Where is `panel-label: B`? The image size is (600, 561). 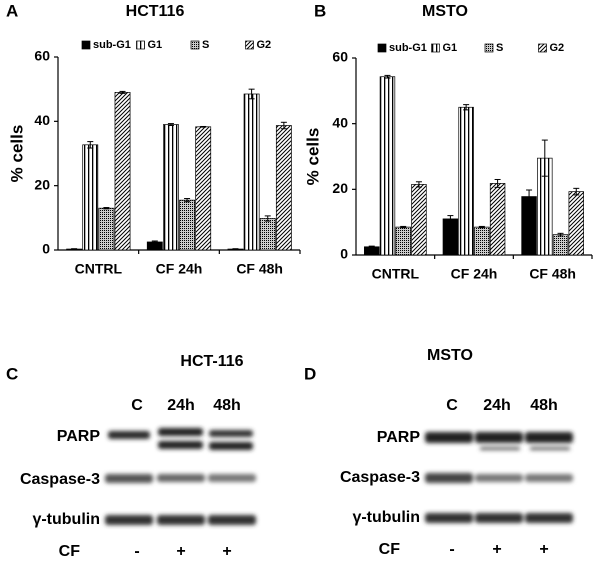
panel-label: B is located at coordinates (320, 10).